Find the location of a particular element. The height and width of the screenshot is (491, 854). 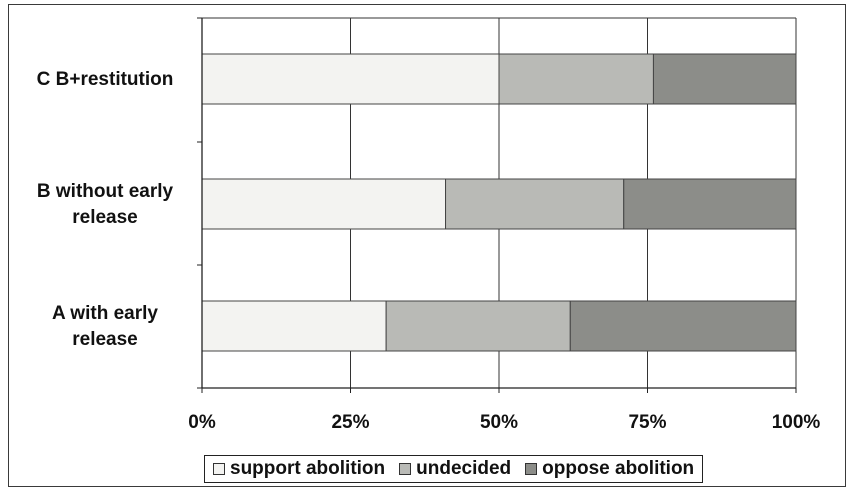

legend-label-oppose: oppose abolition is located at coordinates (618, 468).